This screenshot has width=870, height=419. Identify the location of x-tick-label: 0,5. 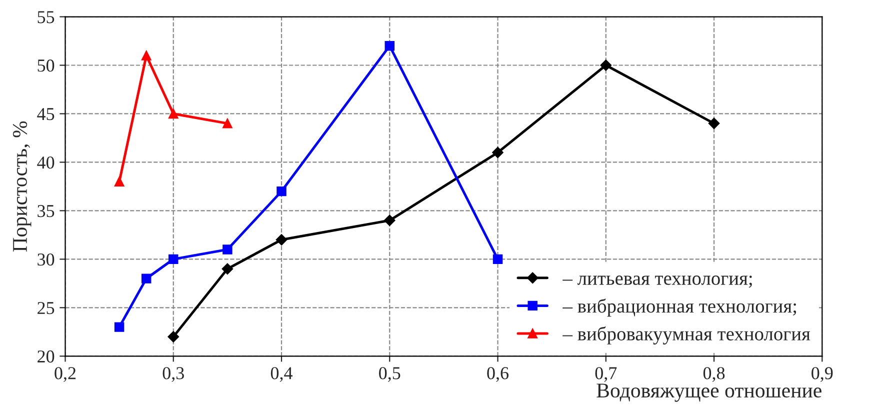
(389, 374).